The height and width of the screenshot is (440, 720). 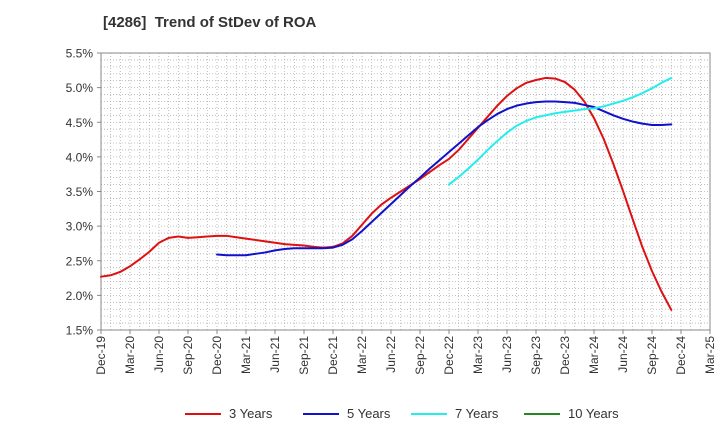 I want to click on x-tick-label: Dec-24, so click(x=681, y=355).